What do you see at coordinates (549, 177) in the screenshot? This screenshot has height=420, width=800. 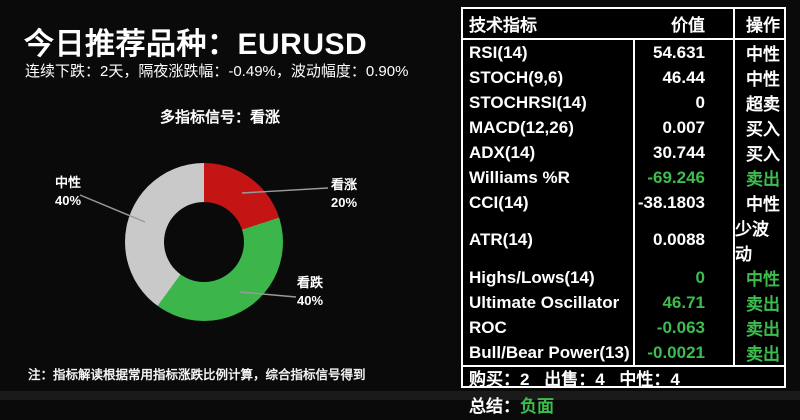 I see `indicator-name: Williams %R` at bounding box center [549, 177].